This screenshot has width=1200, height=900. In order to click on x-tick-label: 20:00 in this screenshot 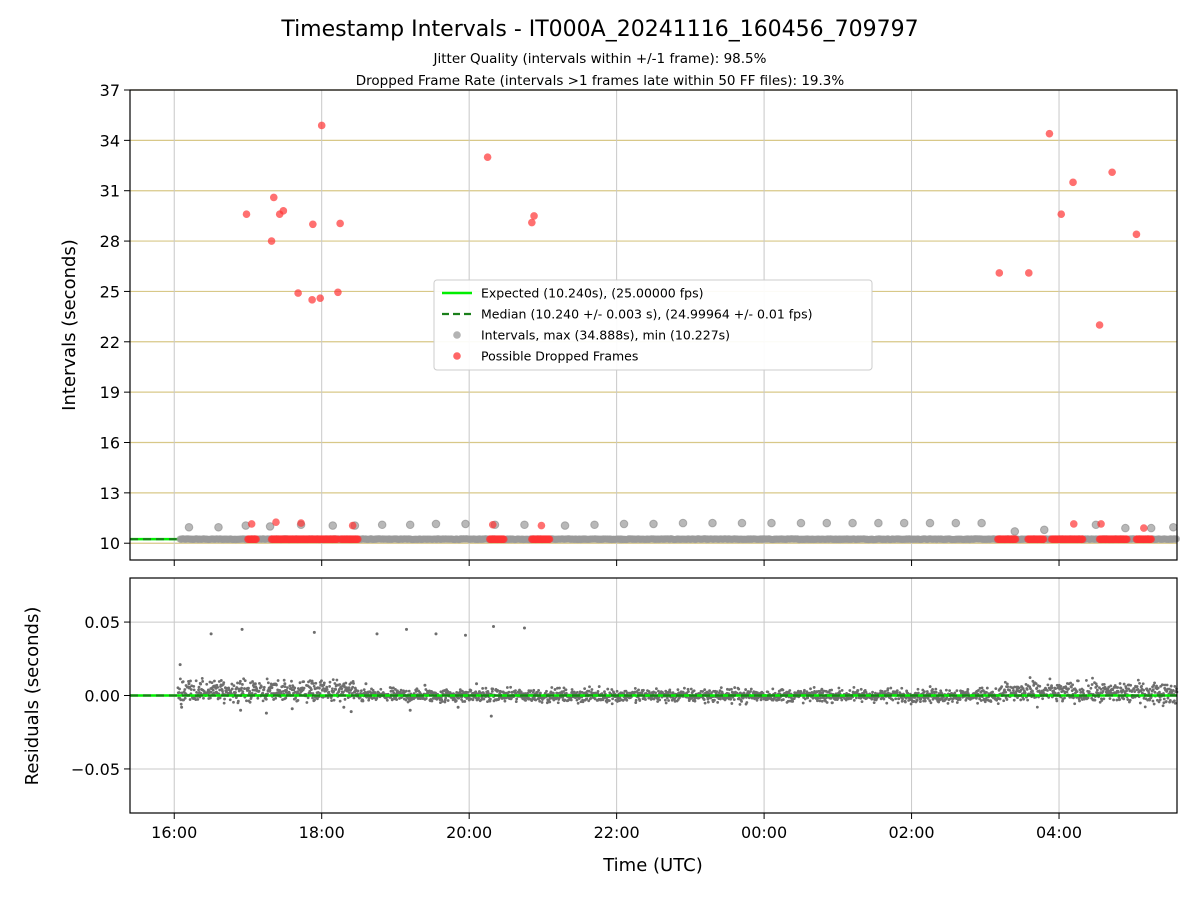, I will do `click(469, 832)`.